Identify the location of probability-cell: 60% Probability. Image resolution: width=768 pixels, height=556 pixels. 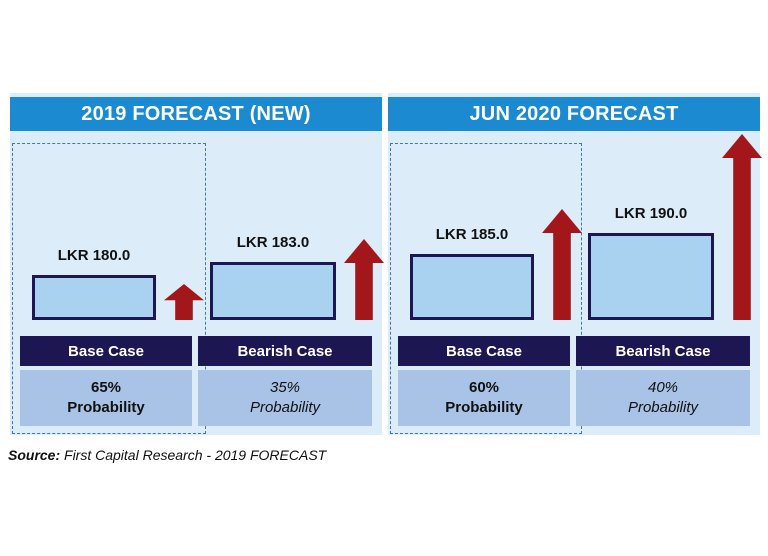
(484, 398).